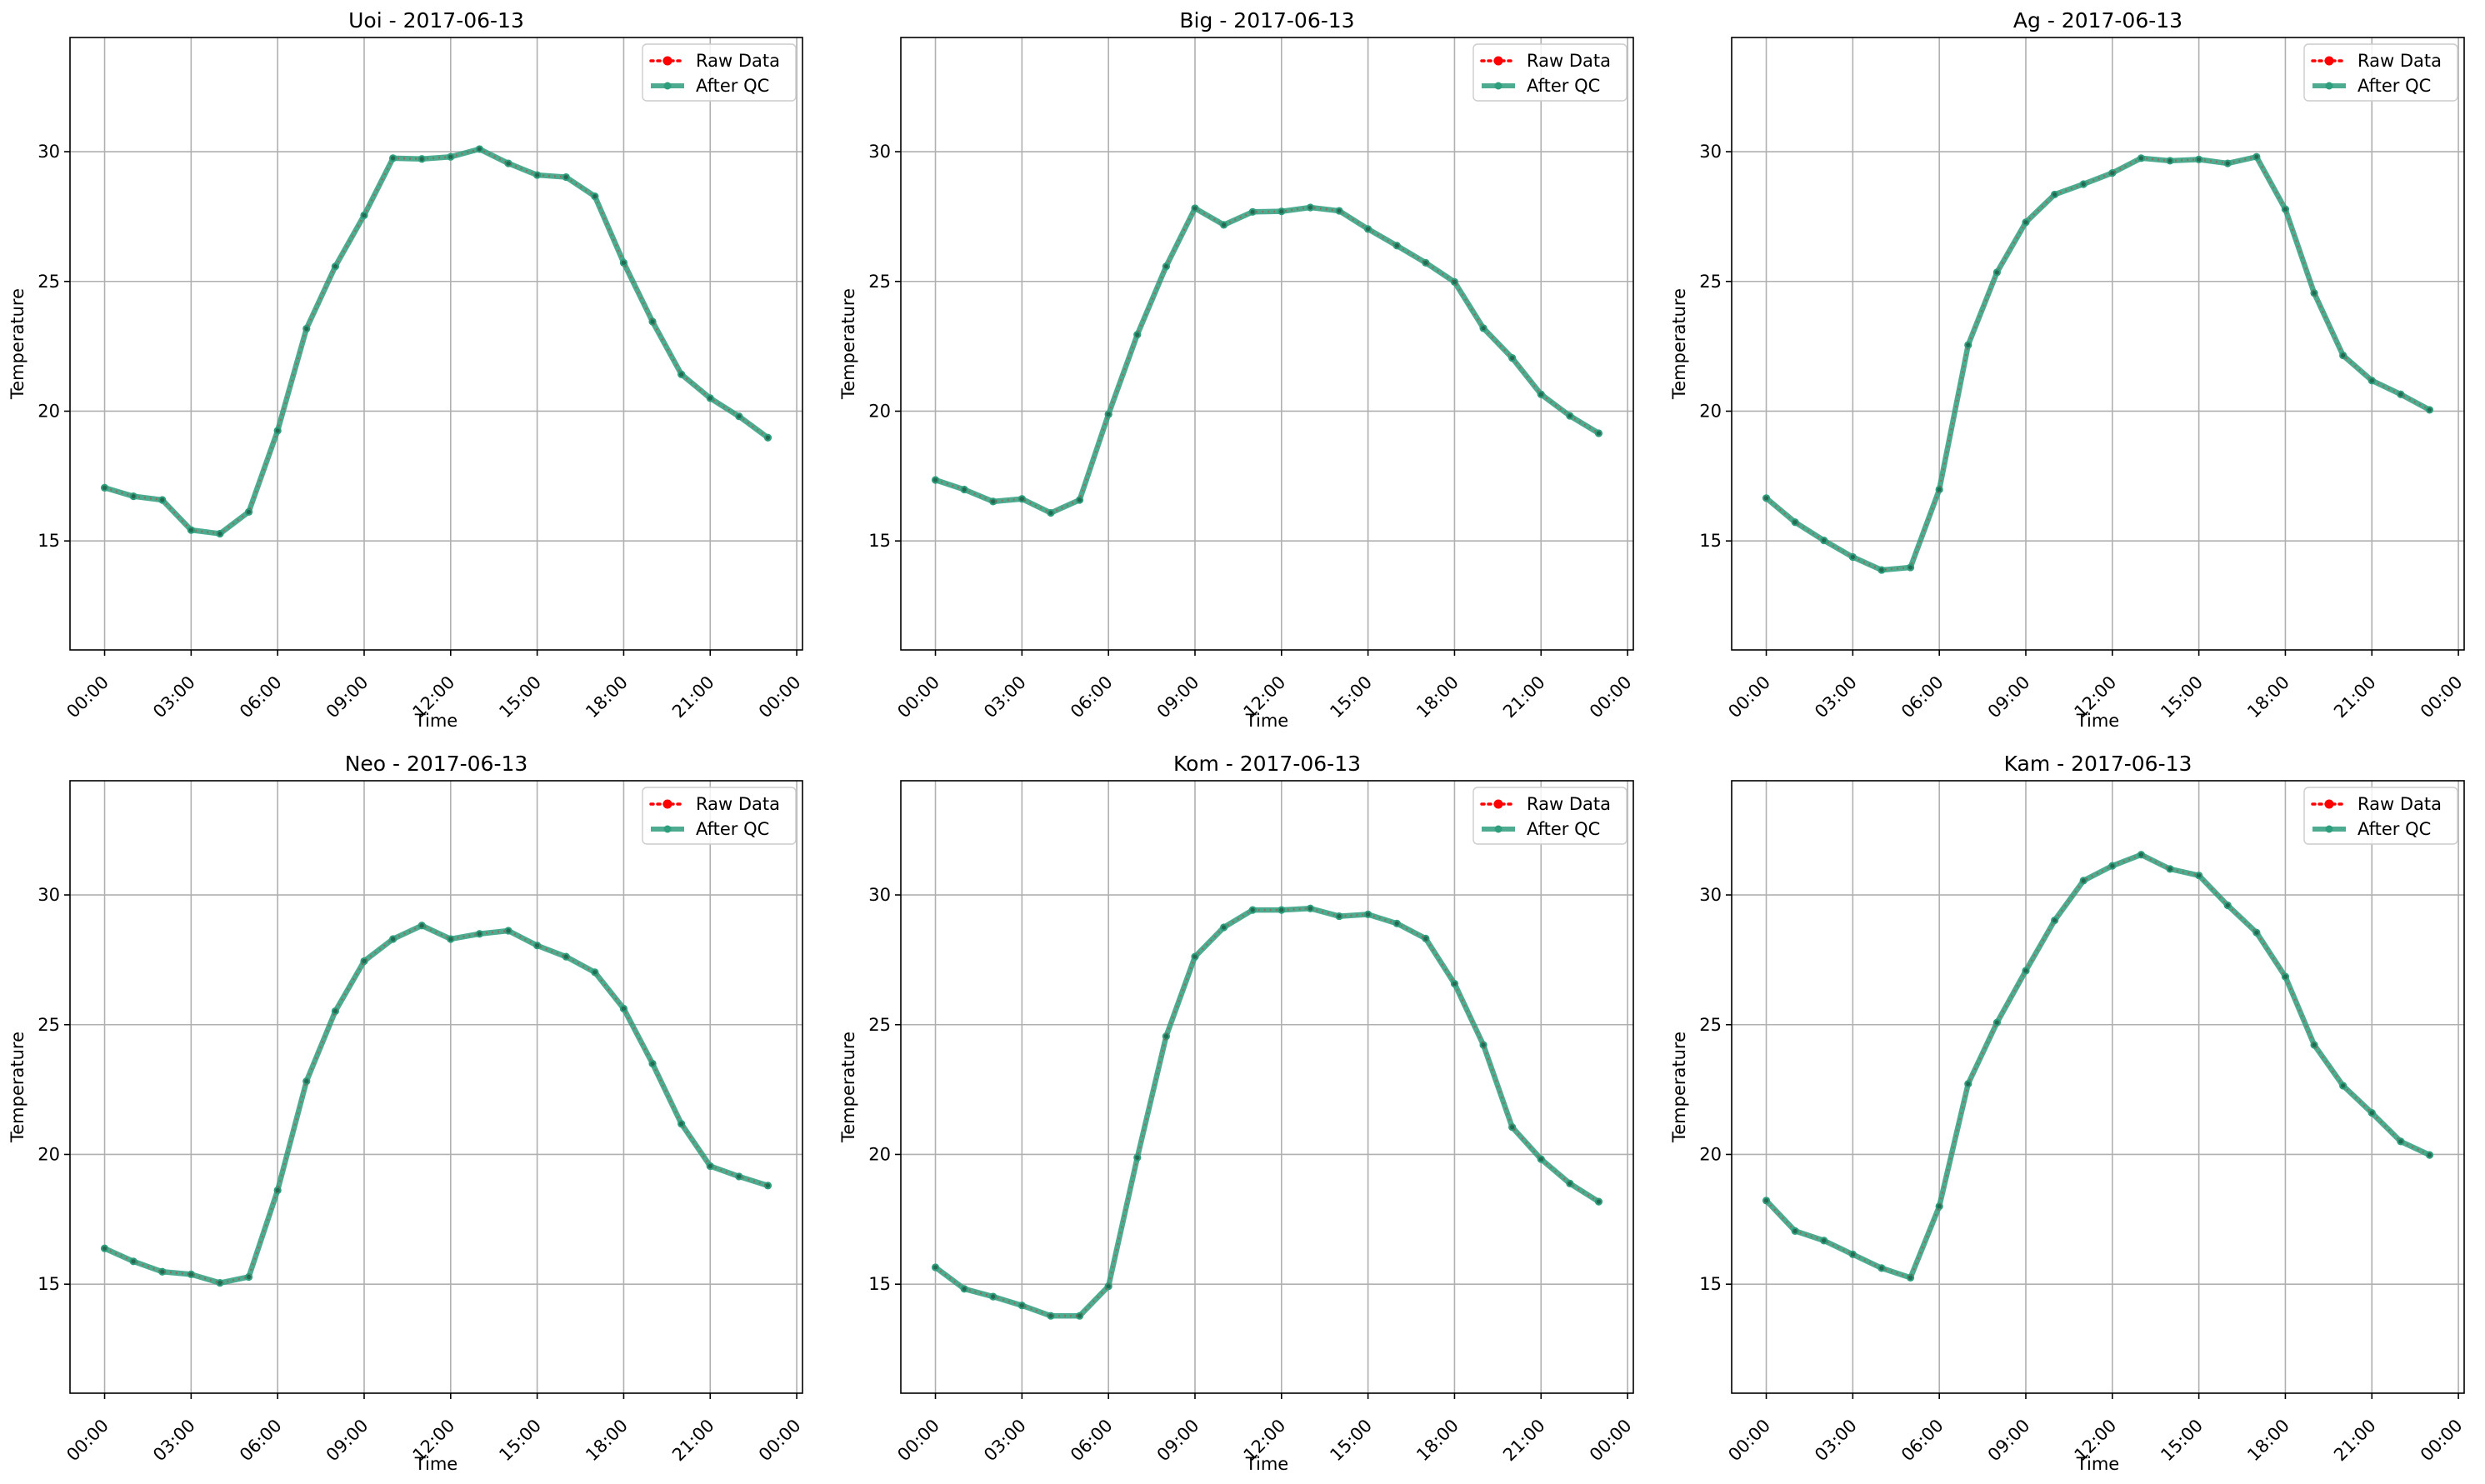 Image resolution: width=2485 pixels, height=1484 pixels. What do you see at coordinates (436, 20) in the screenshot?
I see `subplot-title: Uoi - 2017-06-13` at bounding box center [436, 20].